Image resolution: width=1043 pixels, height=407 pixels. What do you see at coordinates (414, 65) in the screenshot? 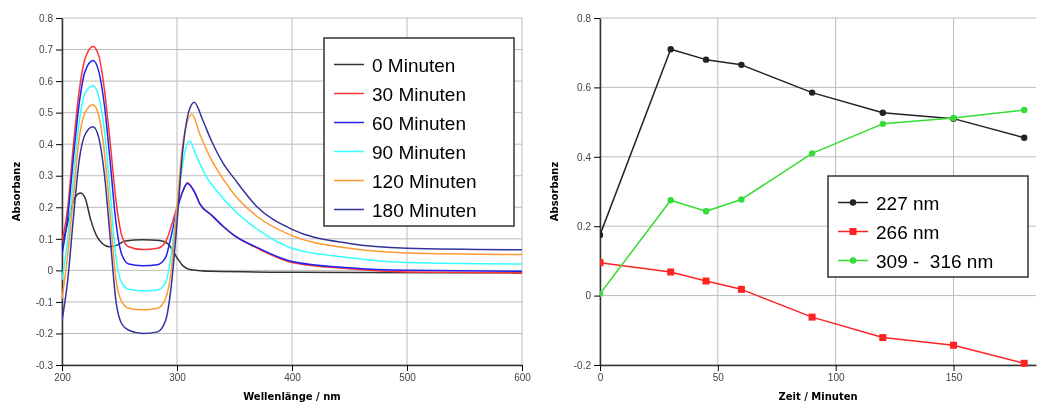
I see `legend-label: 0 Minuten` at bounding box center [414, 65].